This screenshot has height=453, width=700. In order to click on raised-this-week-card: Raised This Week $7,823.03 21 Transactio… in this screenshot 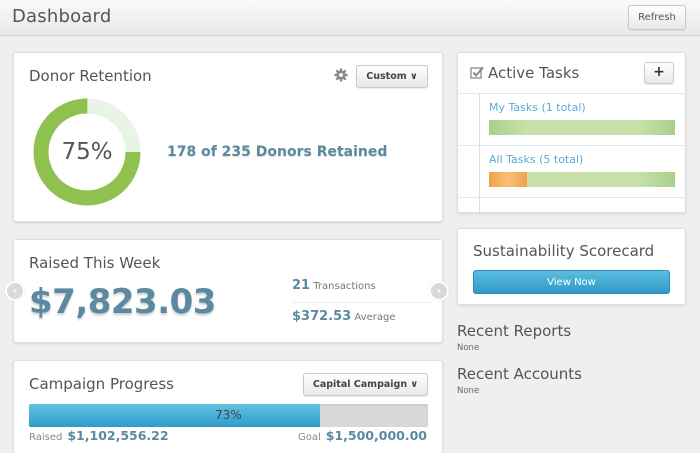, I will do `click(228, 291)`.